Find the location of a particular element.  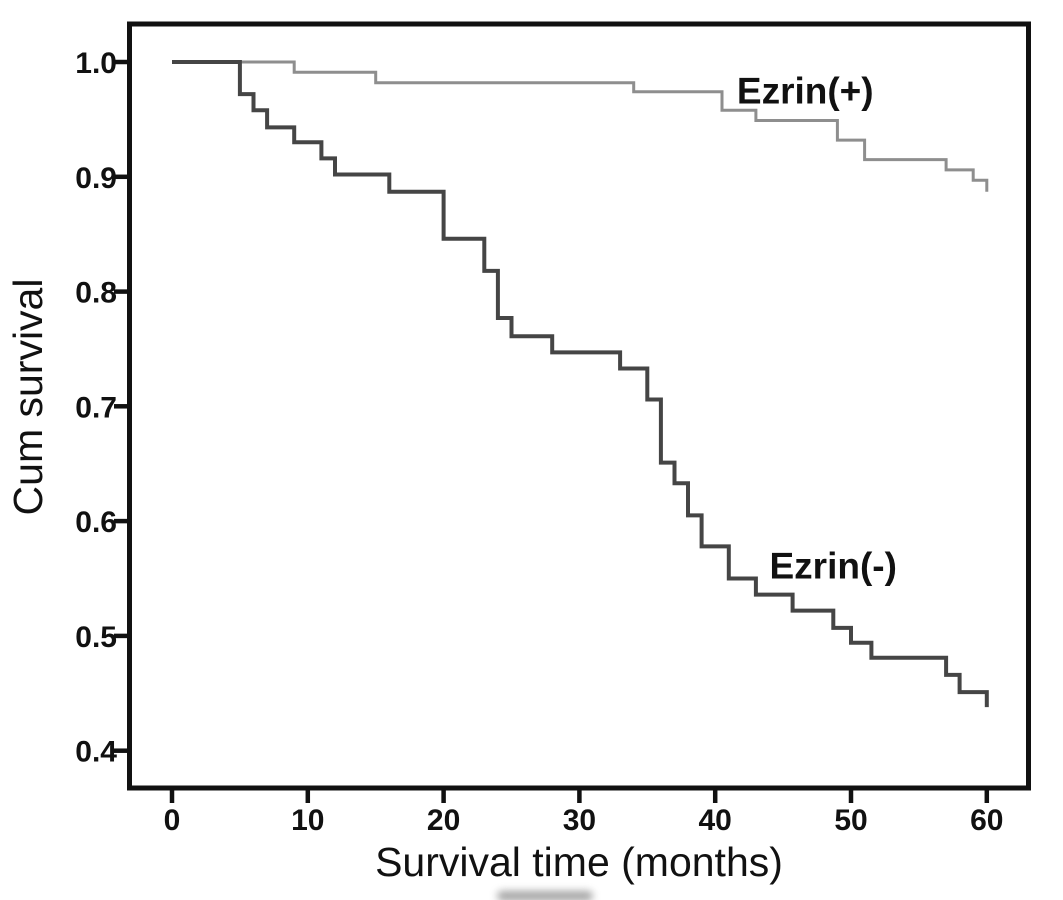

y-tick-label: 0.9 is located at coordinates (96, 178).